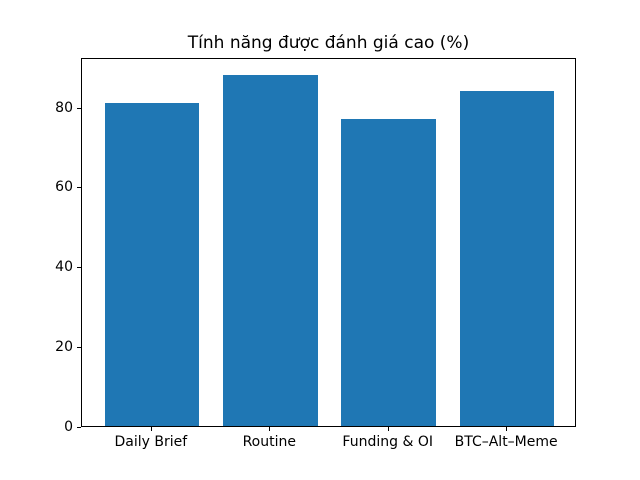 The height and width of the screenshot is (480, 640). What do you see at coordinates (269, 442) in the screenshot?
I see `x-tick-label: Routine` at bounding box center [269, 442].